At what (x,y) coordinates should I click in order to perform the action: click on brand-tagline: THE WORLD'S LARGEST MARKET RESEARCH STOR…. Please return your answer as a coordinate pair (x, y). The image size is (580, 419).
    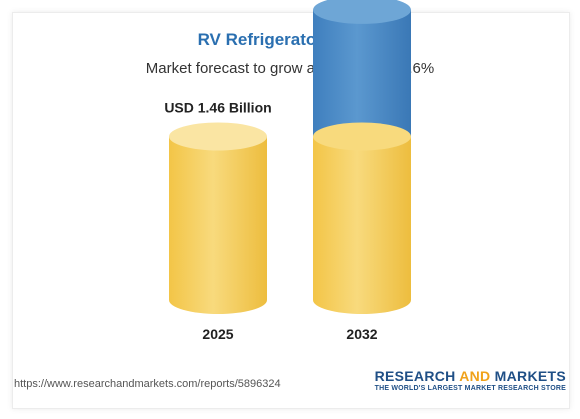
    Looking at the image, I should click on (470, 388).